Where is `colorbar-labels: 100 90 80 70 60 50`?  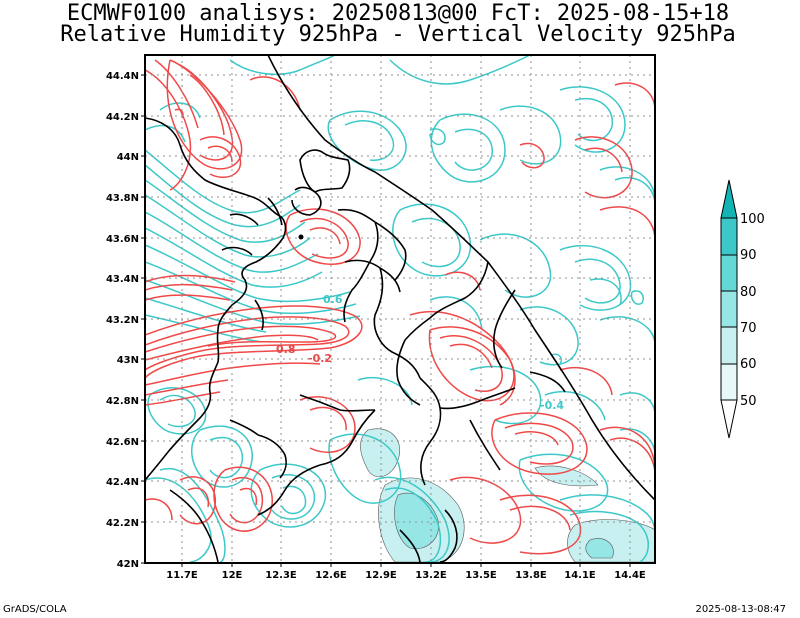 colorbar-labels: 100 90 80 70 60 50 is located at coordinates (752, 310).